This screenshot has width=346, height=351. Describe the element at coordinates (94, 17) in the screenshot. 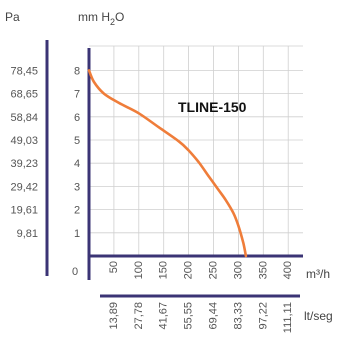

I see `mm-h-prefix: mm H` at that location.